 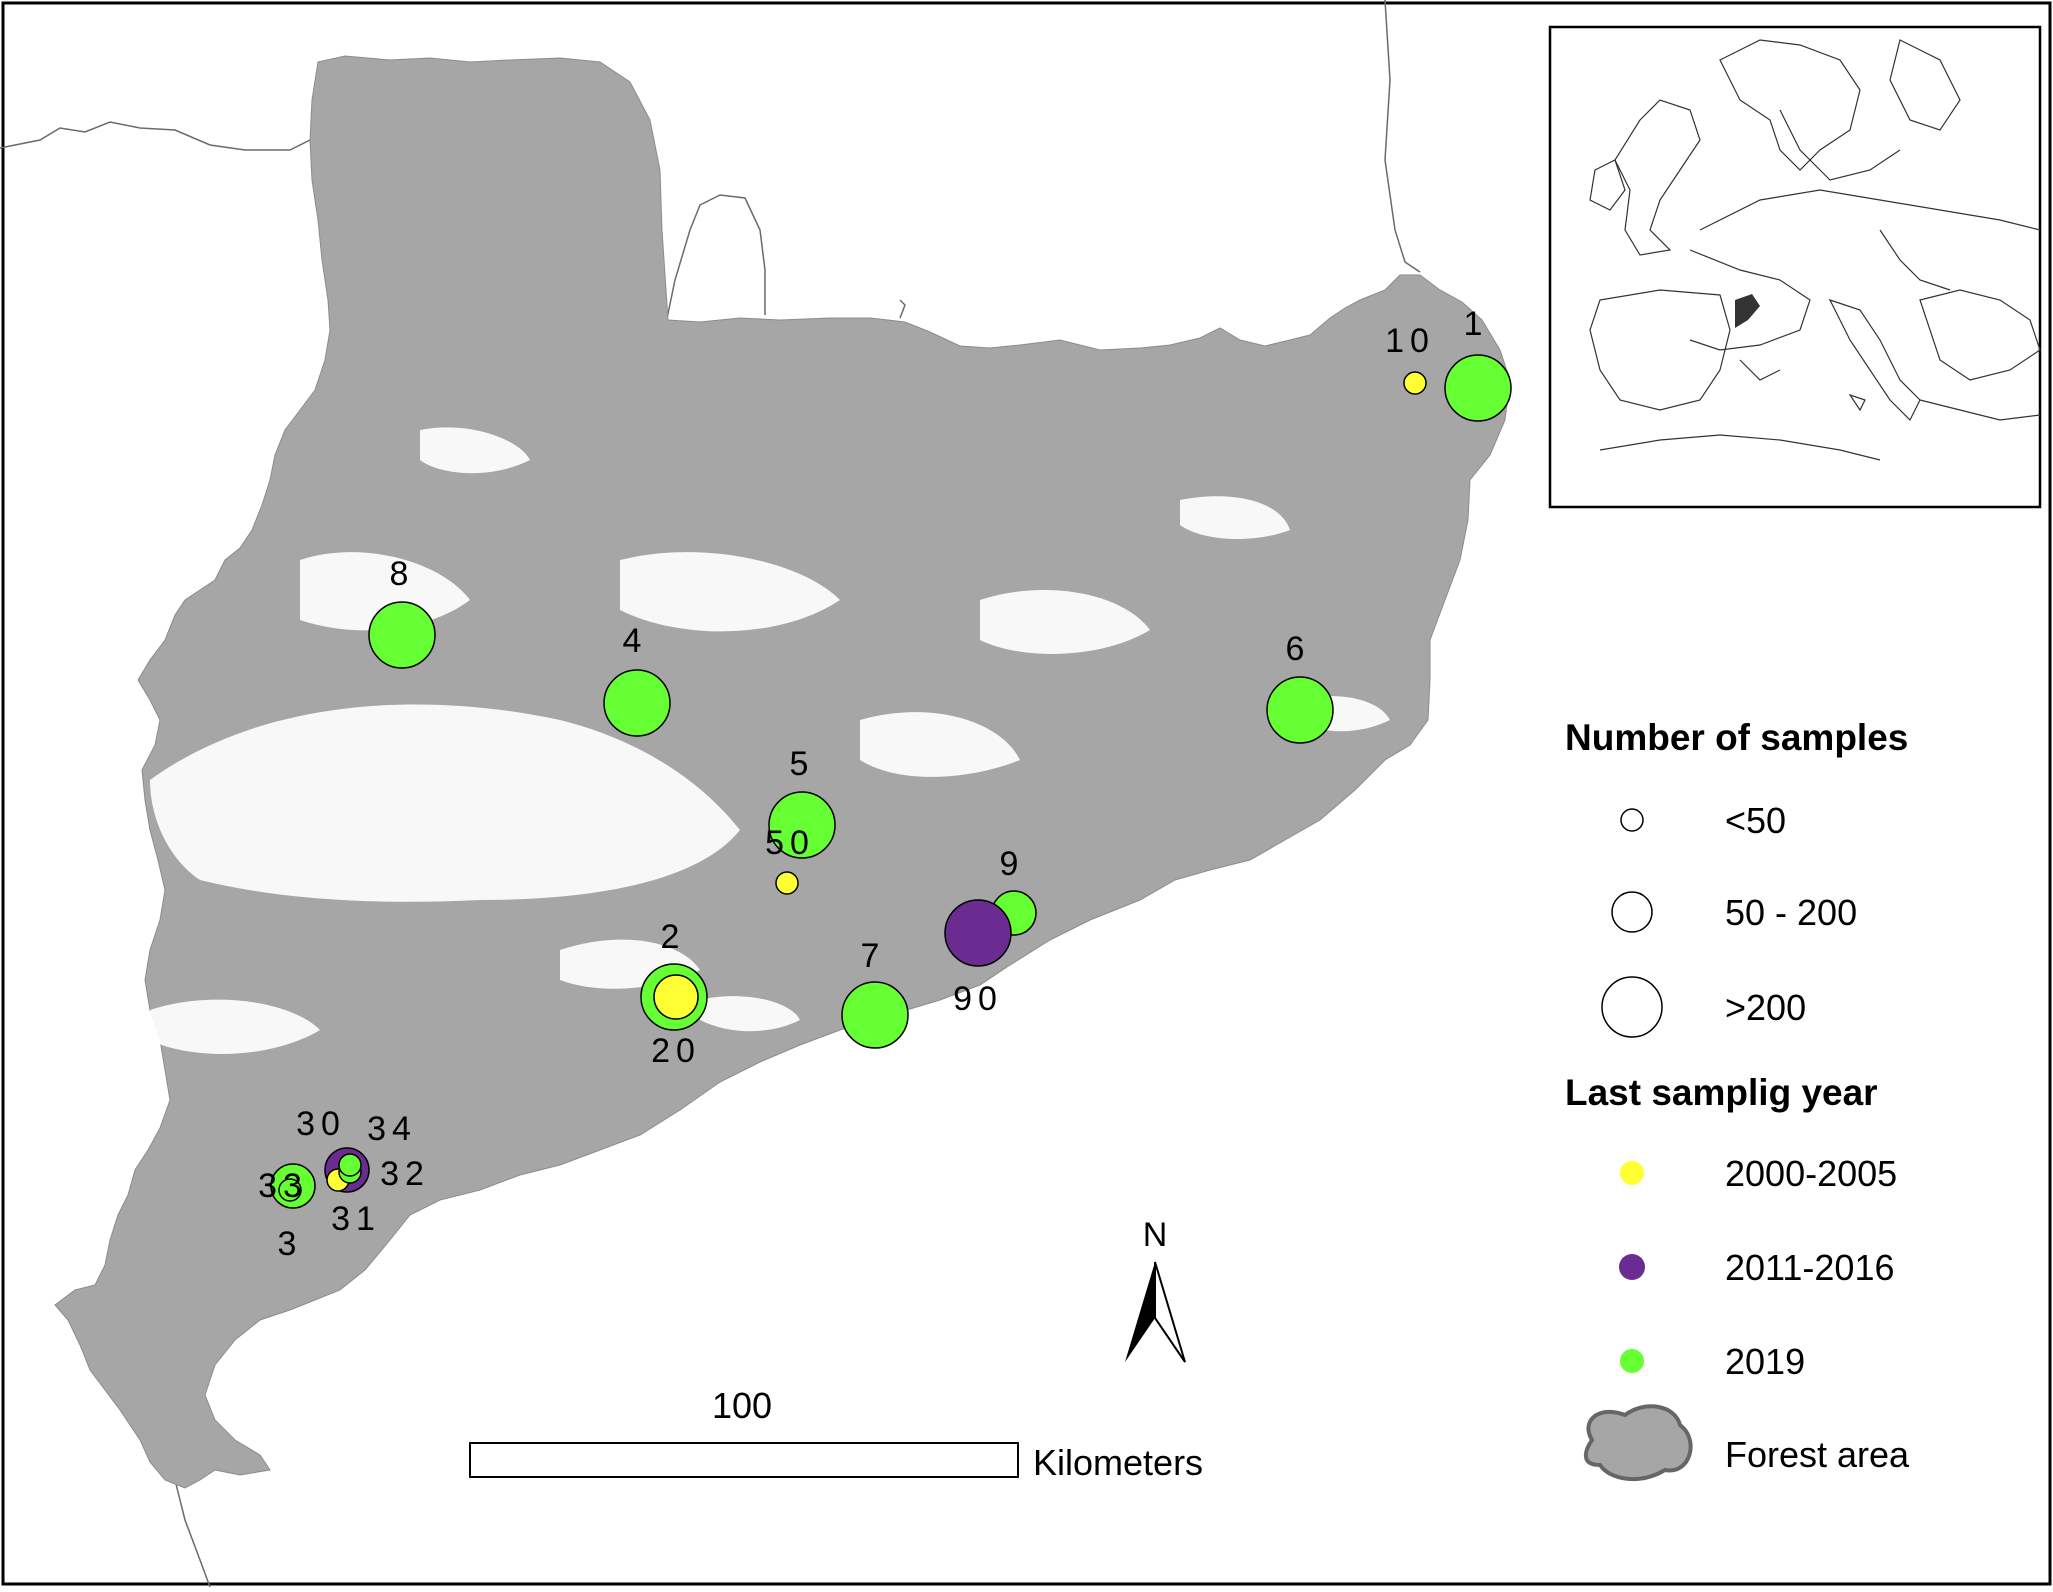 What do you see at coordinates (1791, 912) in the screenshot?
I see `legend-size-medium-label: 50 - 200` at bounding box center [1791, 912].